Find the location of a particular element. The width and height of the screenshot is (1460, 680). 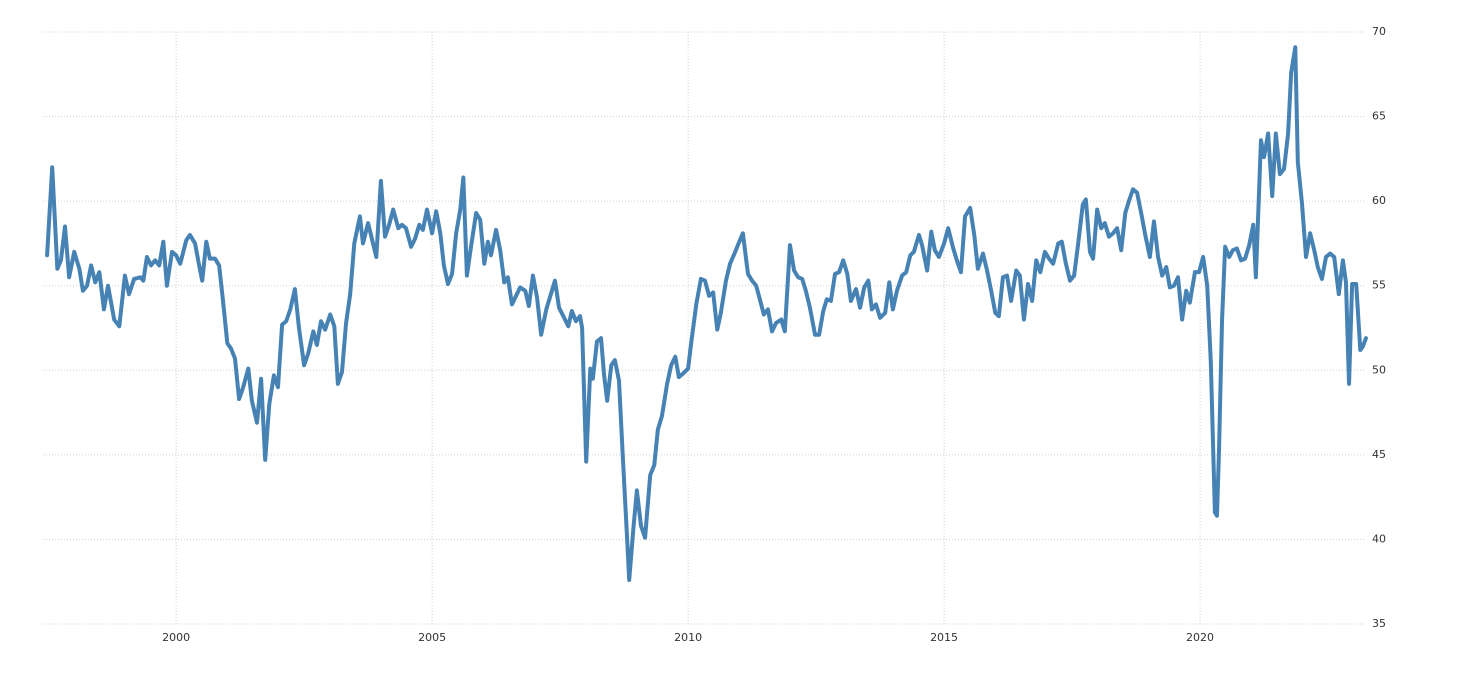

y-tick-label: 45 is located at coordinates (1379, 454).